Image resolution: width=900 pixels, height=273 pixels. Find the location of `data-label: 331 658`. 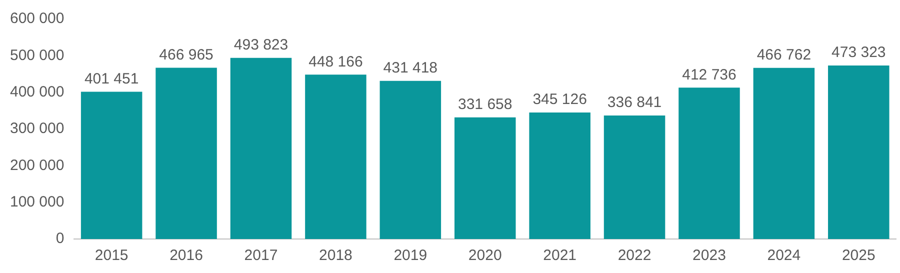

data-label: 331 658 is located at coordinates (485, 105).